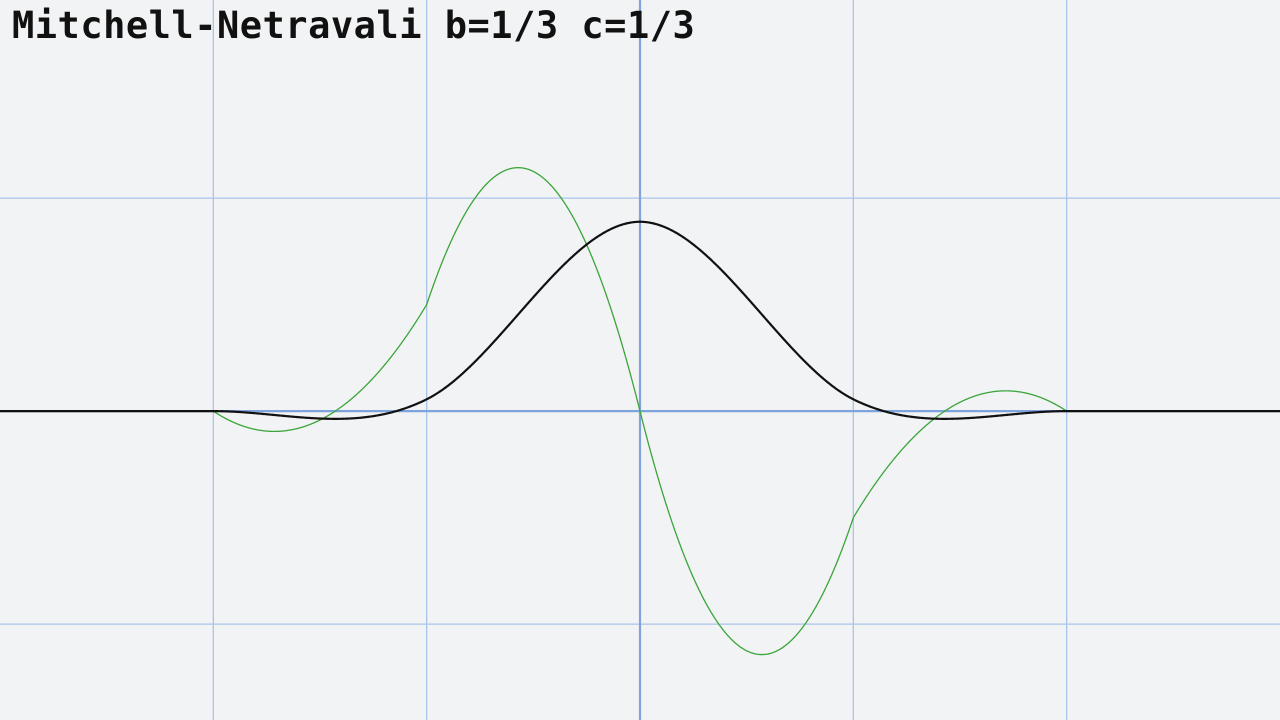 Image resolution: width=1280 pixels, height=720 pixels. What do you see at coordinates (354, 25) in the screenshot?
I see `chart-title: Mitchell-Netravali b=1/3 c=1/3` at bounding box center [354, 25].